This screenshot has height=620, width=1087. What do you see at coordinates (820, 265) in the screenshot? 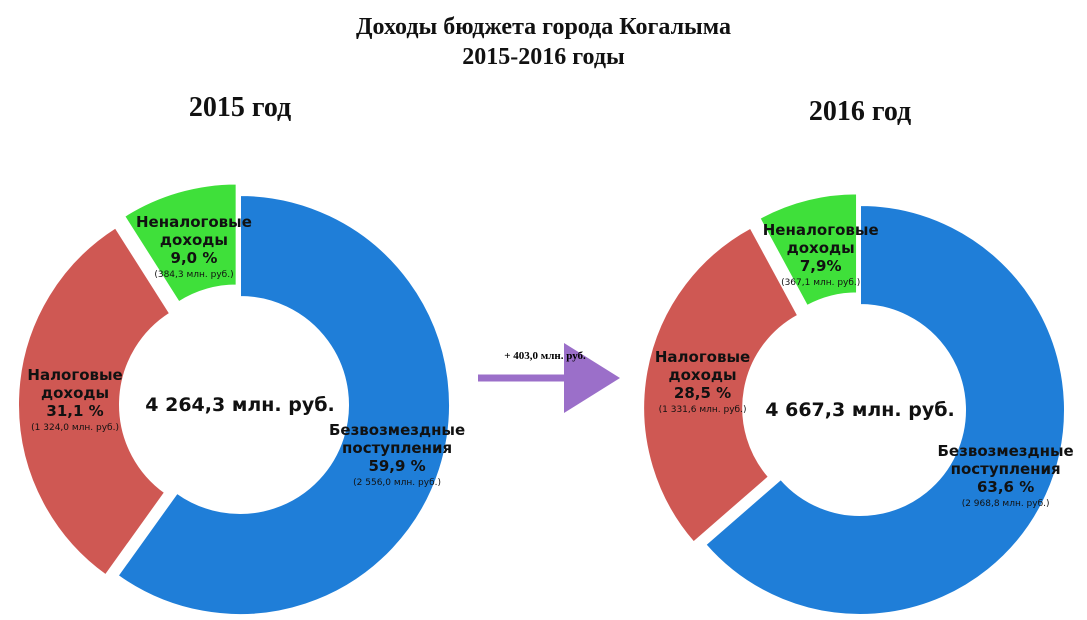
I see `value-label: 7,9%` at bounding box center [820, 265].